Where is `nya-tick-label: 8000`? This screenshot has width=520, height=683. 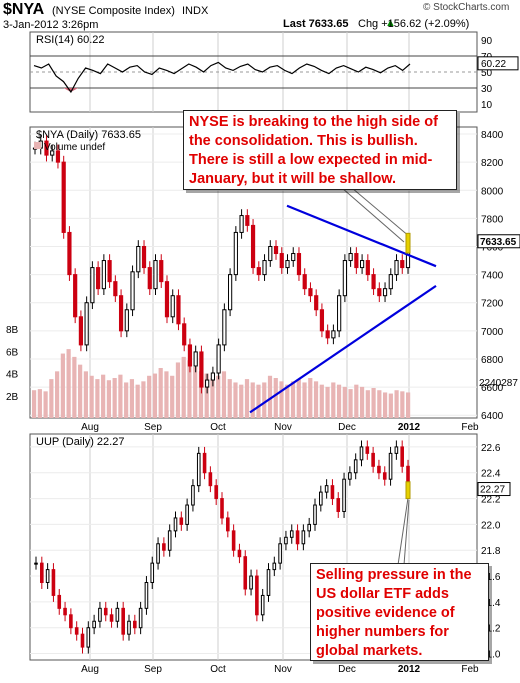
nya-tick-label: 8000 is located at coordinates (492, 191).